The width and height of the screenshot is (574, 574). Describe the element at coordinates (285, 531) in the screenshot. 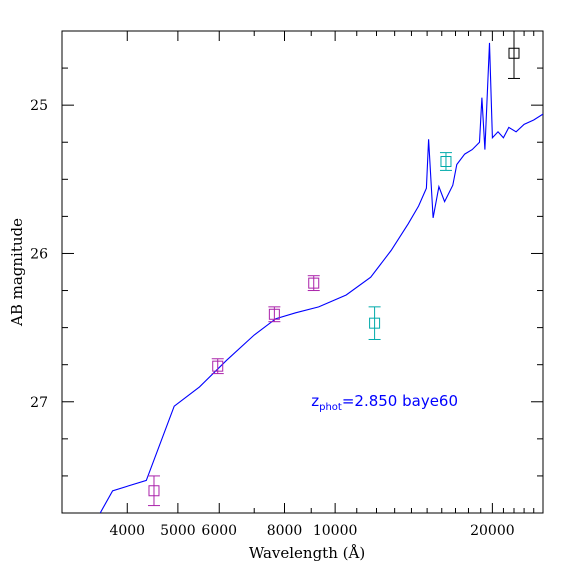

I see `x-tick-label: 8000` at that location.